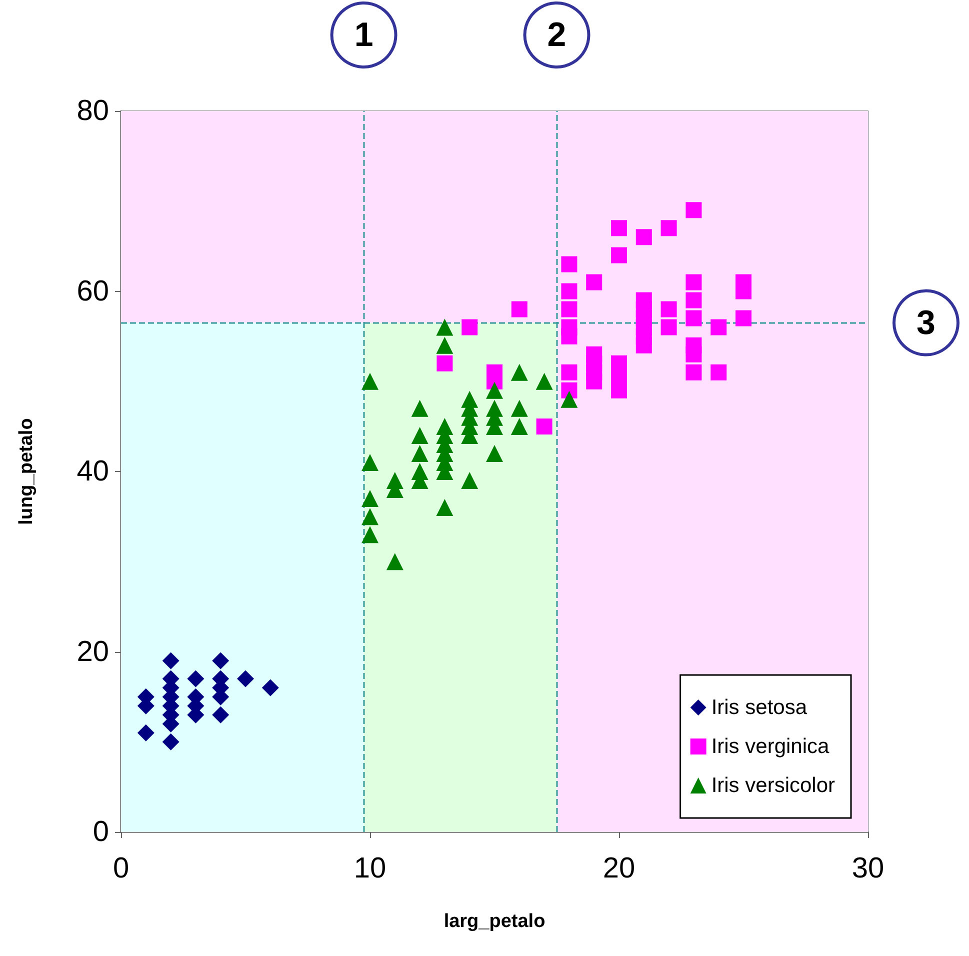  Describe the element at coordinates (92, 652) in the screenshot. I see `y-tick-label: 20` at that location.